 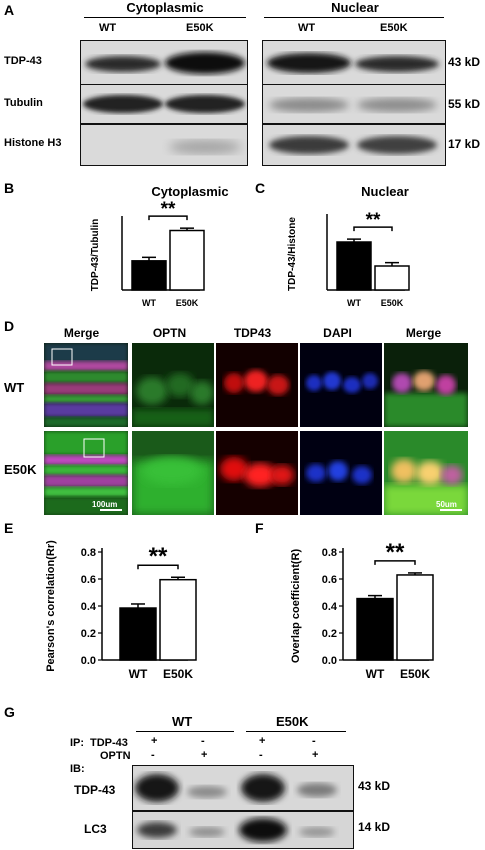 I want to click on y-axis-label: TDP-43/Tubulin, so click(x=95, y=255).